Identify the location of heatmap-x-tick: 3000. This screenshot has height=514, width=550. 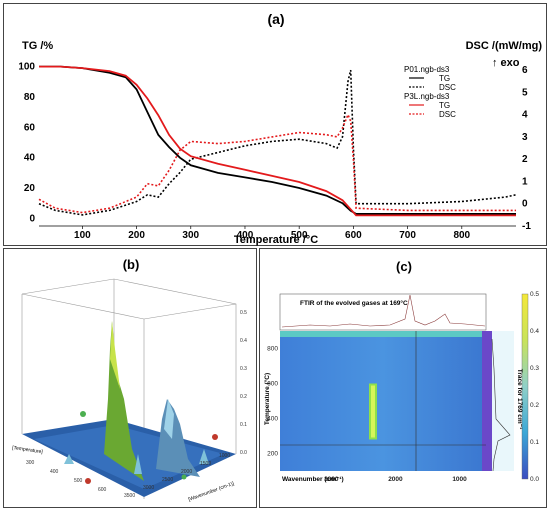
(331, 479).